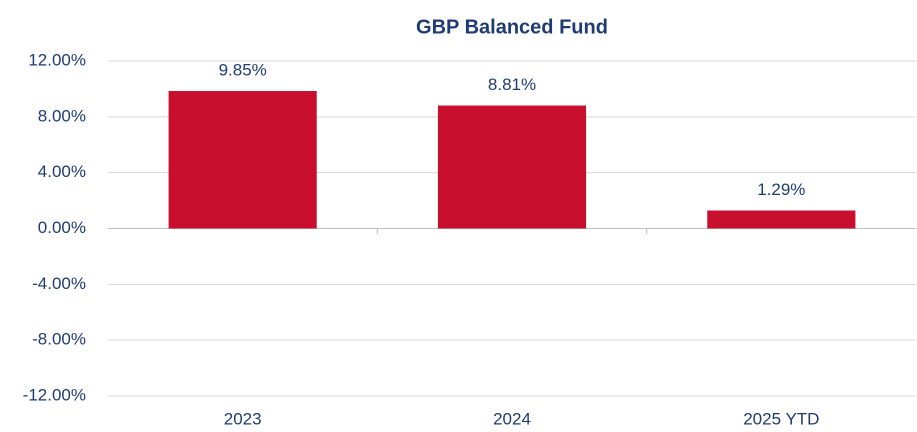 This screenshot has width=917, height=432. Describe the element at coordinates (512, 418) in the screenshot. I see `x-tick-label: 2024` at that location.